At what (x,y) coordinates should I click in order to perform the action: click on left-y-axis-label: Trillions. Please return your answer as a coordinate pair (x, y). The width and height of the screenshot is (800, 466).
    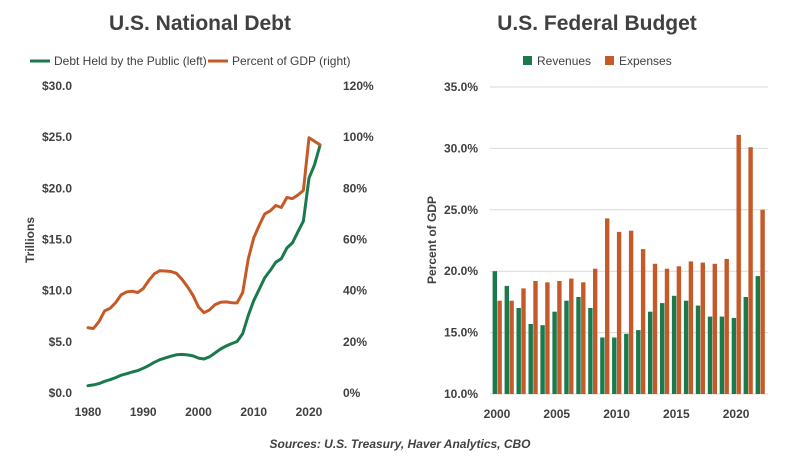
    Looking at the image, I should click on (30, 240).